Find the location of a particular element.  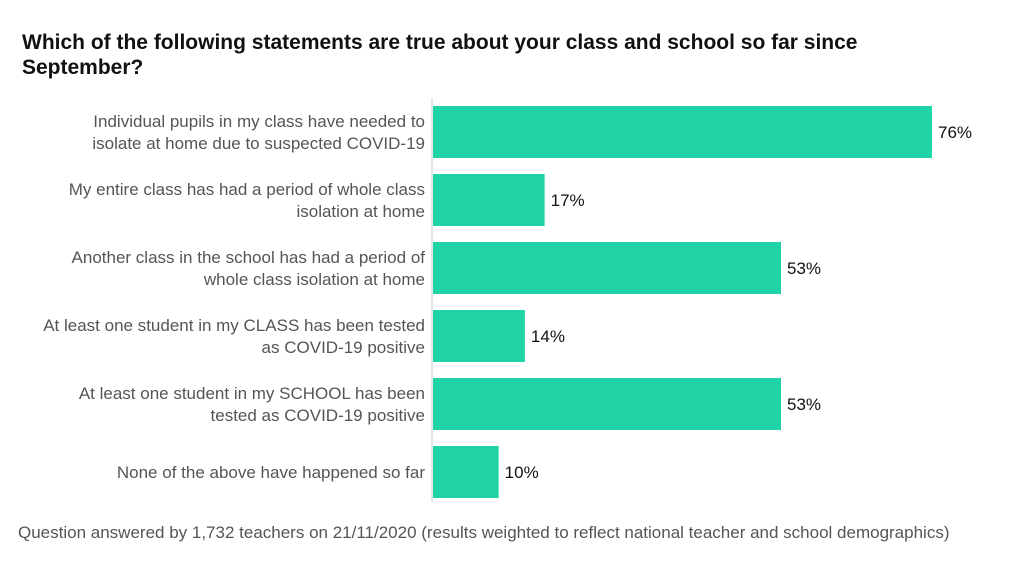

value-label-2: 17% is located at coordinates (568, 200).